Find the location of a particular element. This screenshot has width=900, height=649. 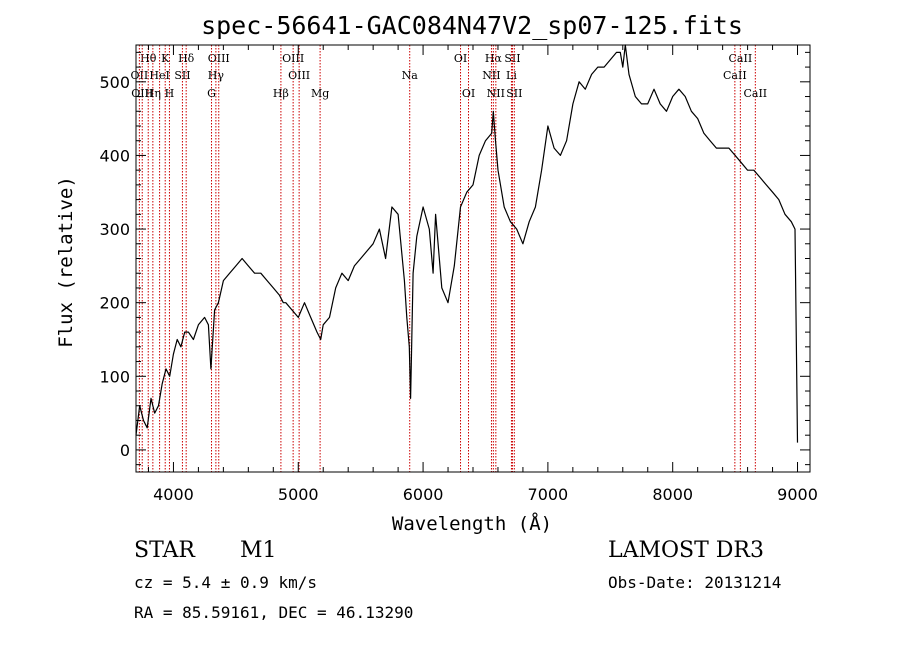

y-tick-label: 200 is located at coordinates (114, 303).